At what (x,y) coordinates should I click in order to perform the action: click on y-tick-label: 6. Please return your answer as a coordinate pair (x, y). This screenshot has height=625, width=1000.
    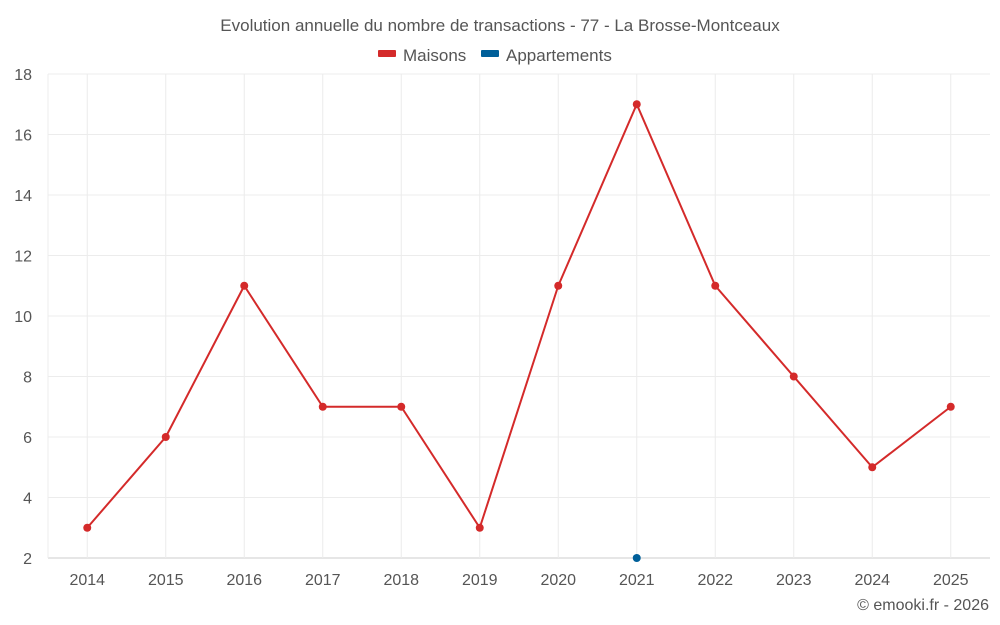
    Looking at the image, I should click on (27, 438).